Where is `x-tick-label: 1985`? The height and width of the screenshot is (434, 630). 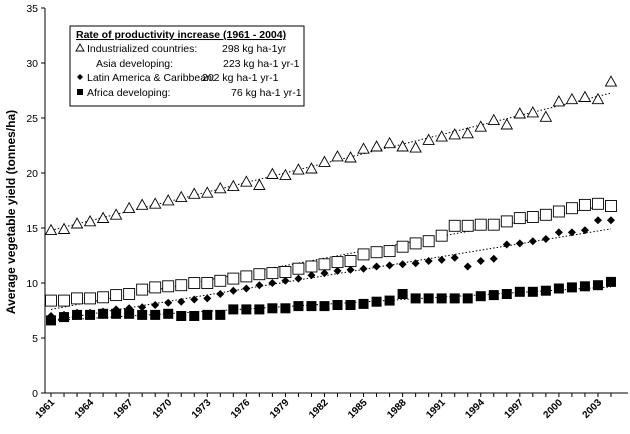 x-tick-label: 1985 is located at coordinates (358, 409).